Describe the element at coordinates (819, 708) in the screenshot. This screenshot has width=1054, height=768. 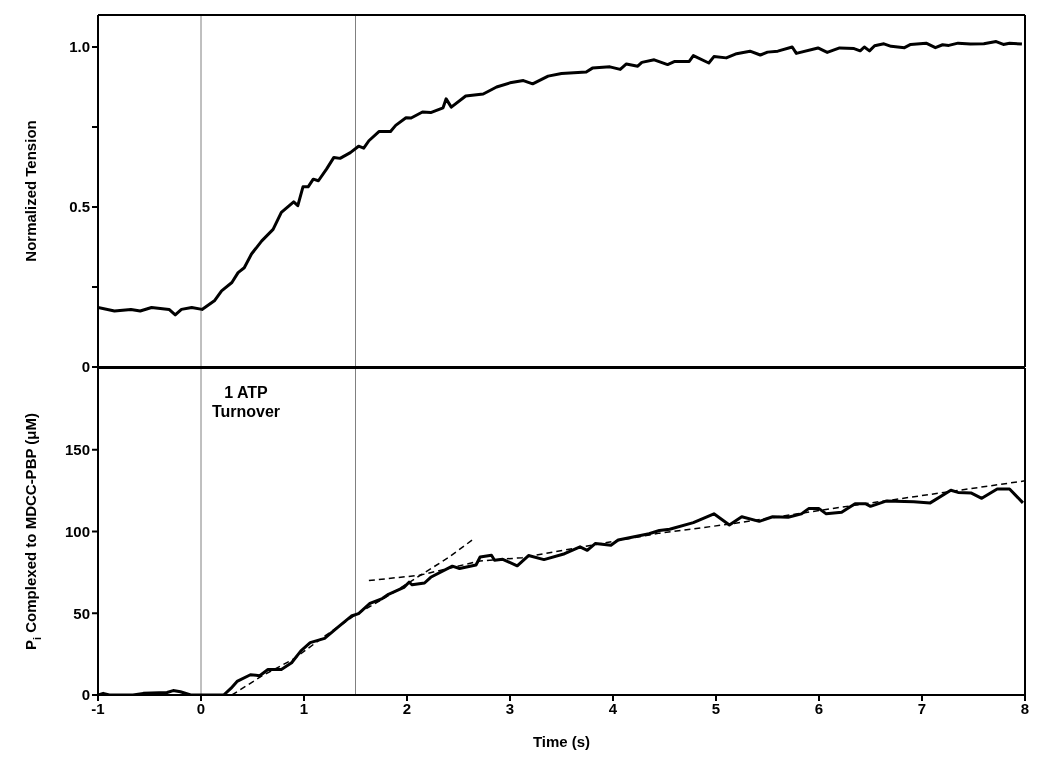
I see `x-tick-label: 6` at that location.